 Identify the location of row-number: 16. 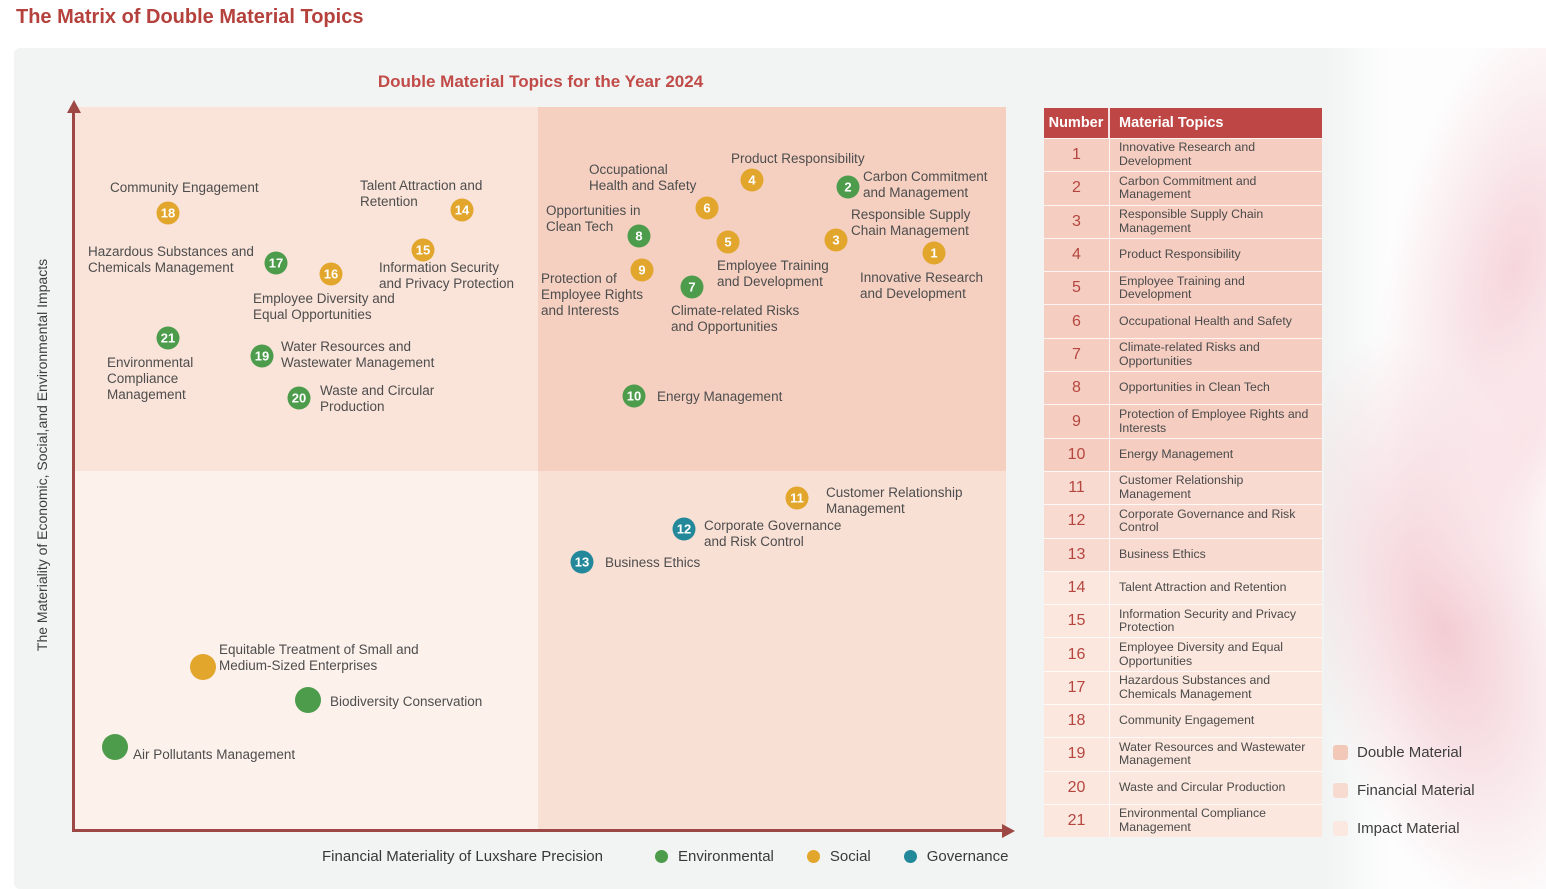
(1077, 654).